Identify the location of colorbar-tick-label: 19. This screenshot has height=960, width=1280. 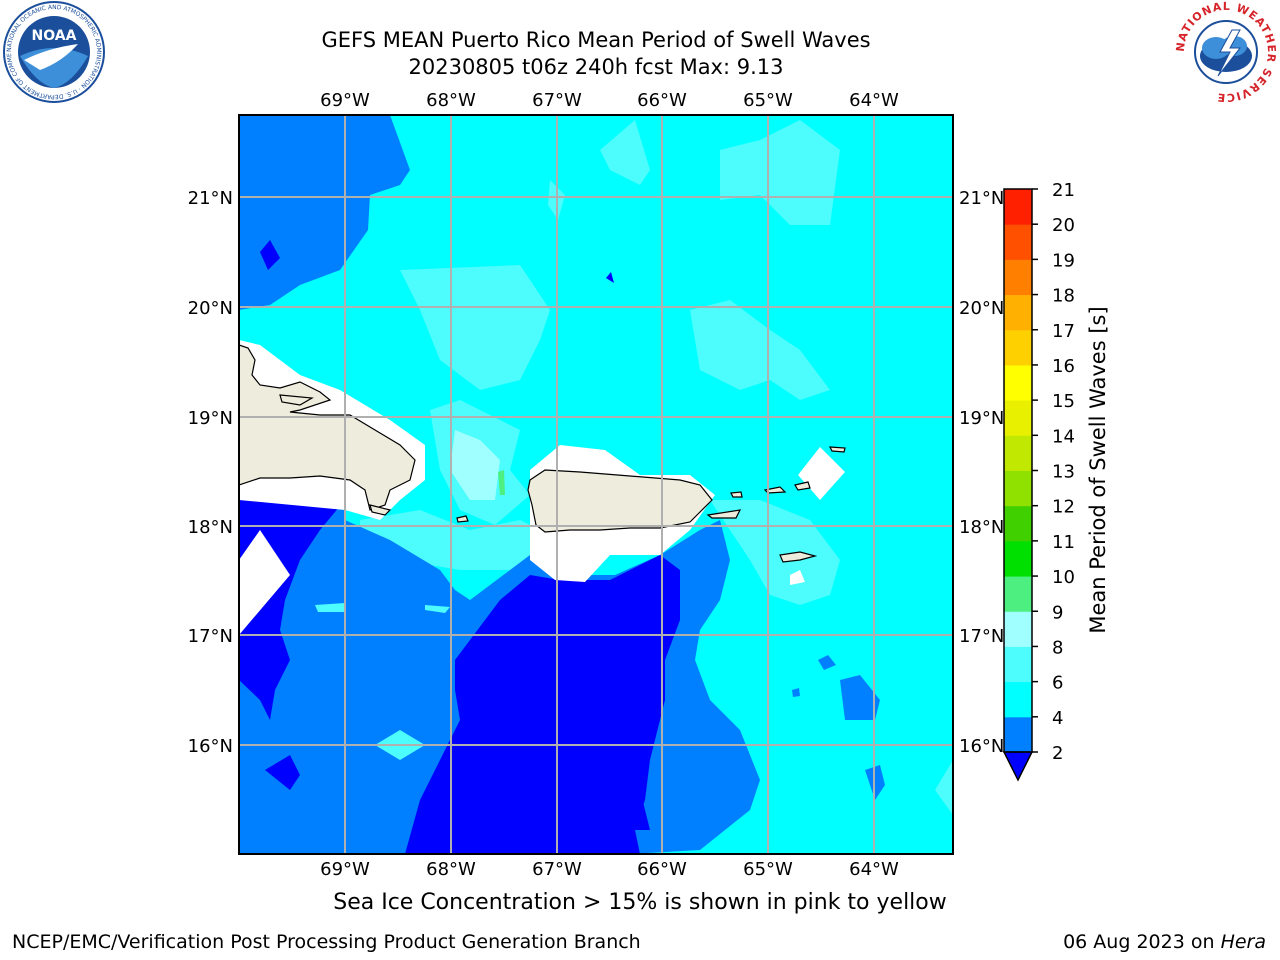
(1063, 260).